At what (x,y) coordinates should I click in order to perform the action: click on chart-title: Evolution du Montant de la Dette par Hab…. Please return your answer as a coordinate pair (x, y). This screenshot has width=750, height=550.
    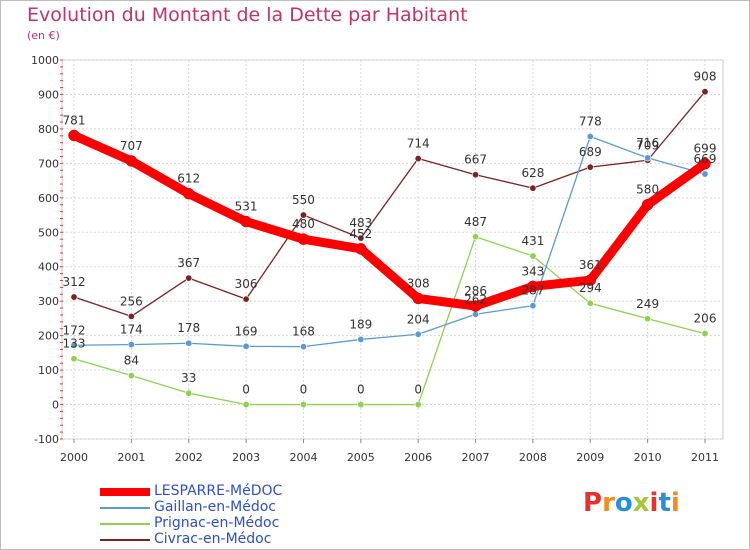
    Looking at the image, I should click on (247, 15).